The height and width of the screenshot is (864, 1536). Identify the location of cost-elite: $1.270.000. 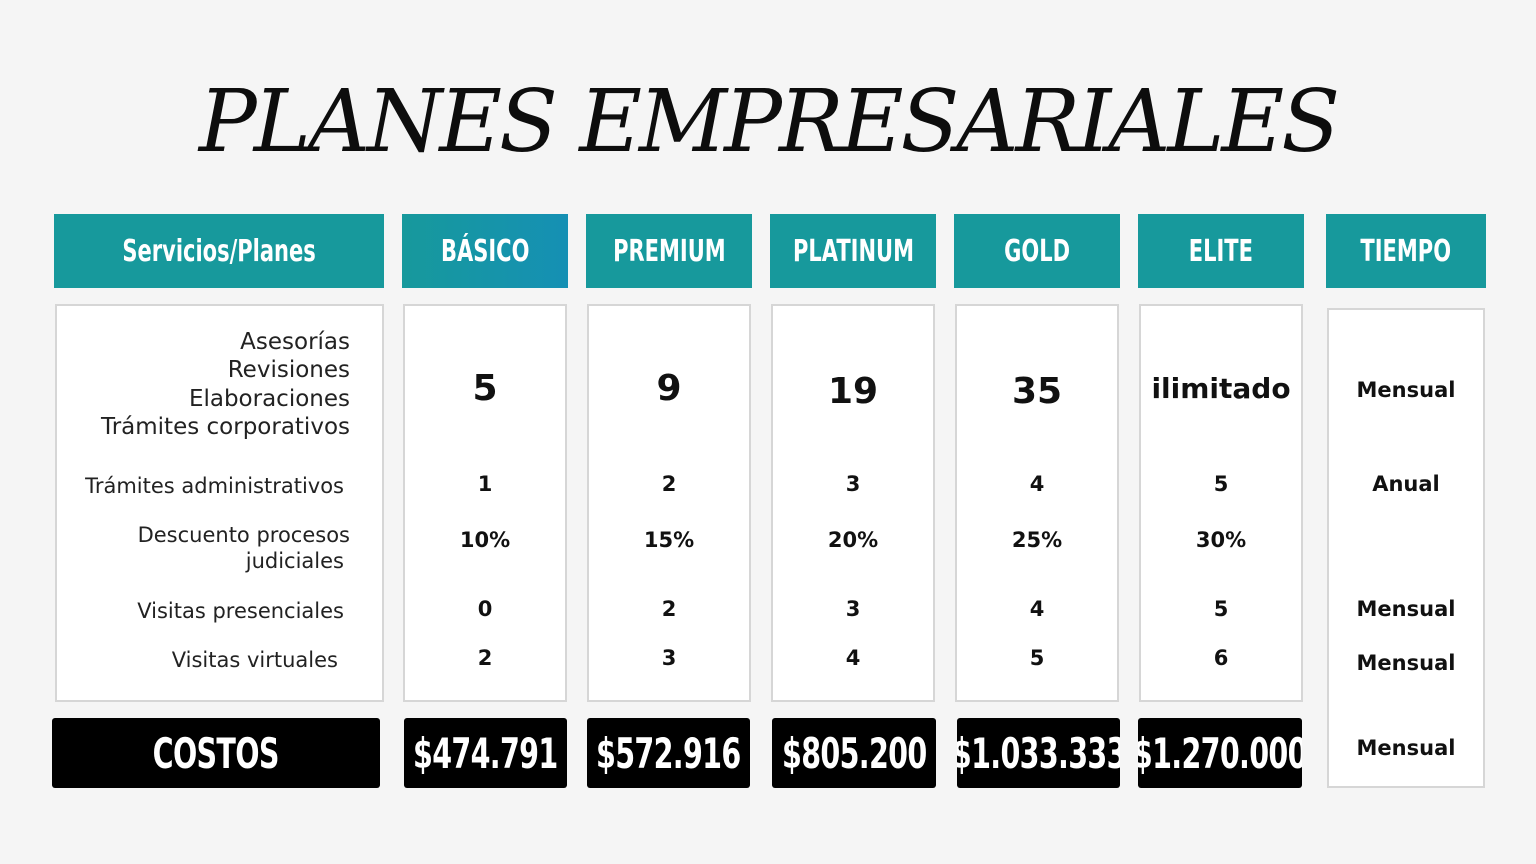
(1220, 753).